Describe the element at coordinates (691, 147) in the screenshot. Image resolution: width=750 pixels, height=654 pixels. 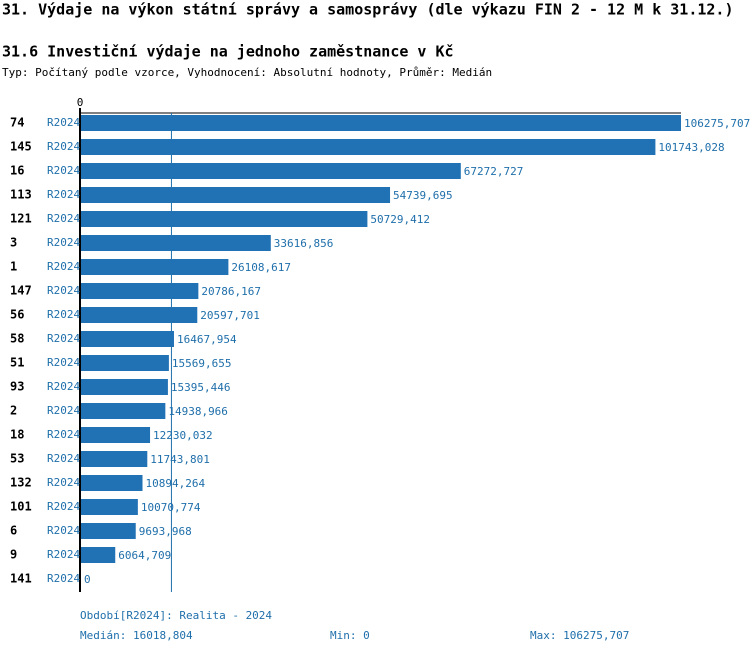
I see `value-label: 101743,028` at that location.